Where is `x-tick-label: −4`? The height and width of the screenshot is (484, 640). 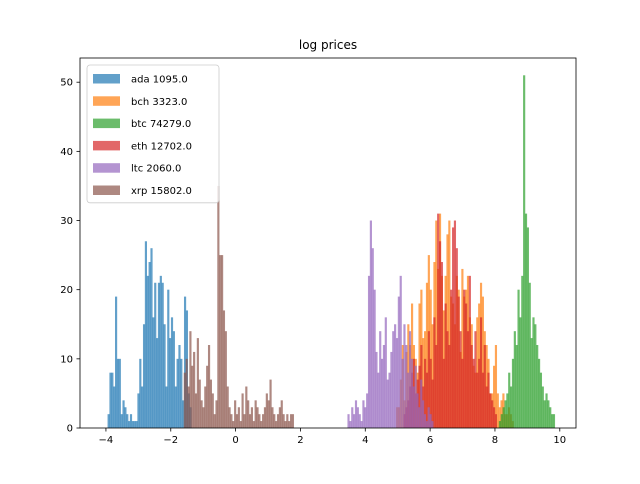
x-tick-label: −4 is located at coordinates (106, 440).